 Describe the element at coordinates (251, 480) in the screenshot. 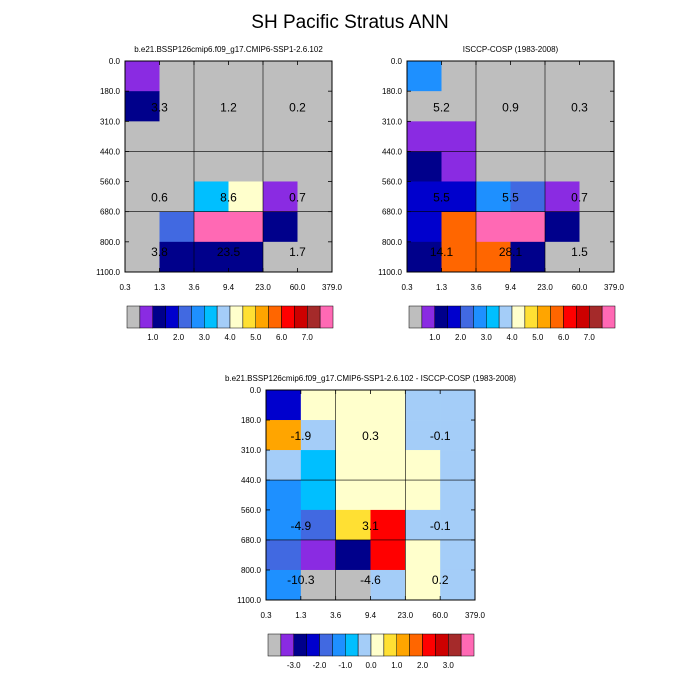

I see `y-tick-label: 440.0` at that location.